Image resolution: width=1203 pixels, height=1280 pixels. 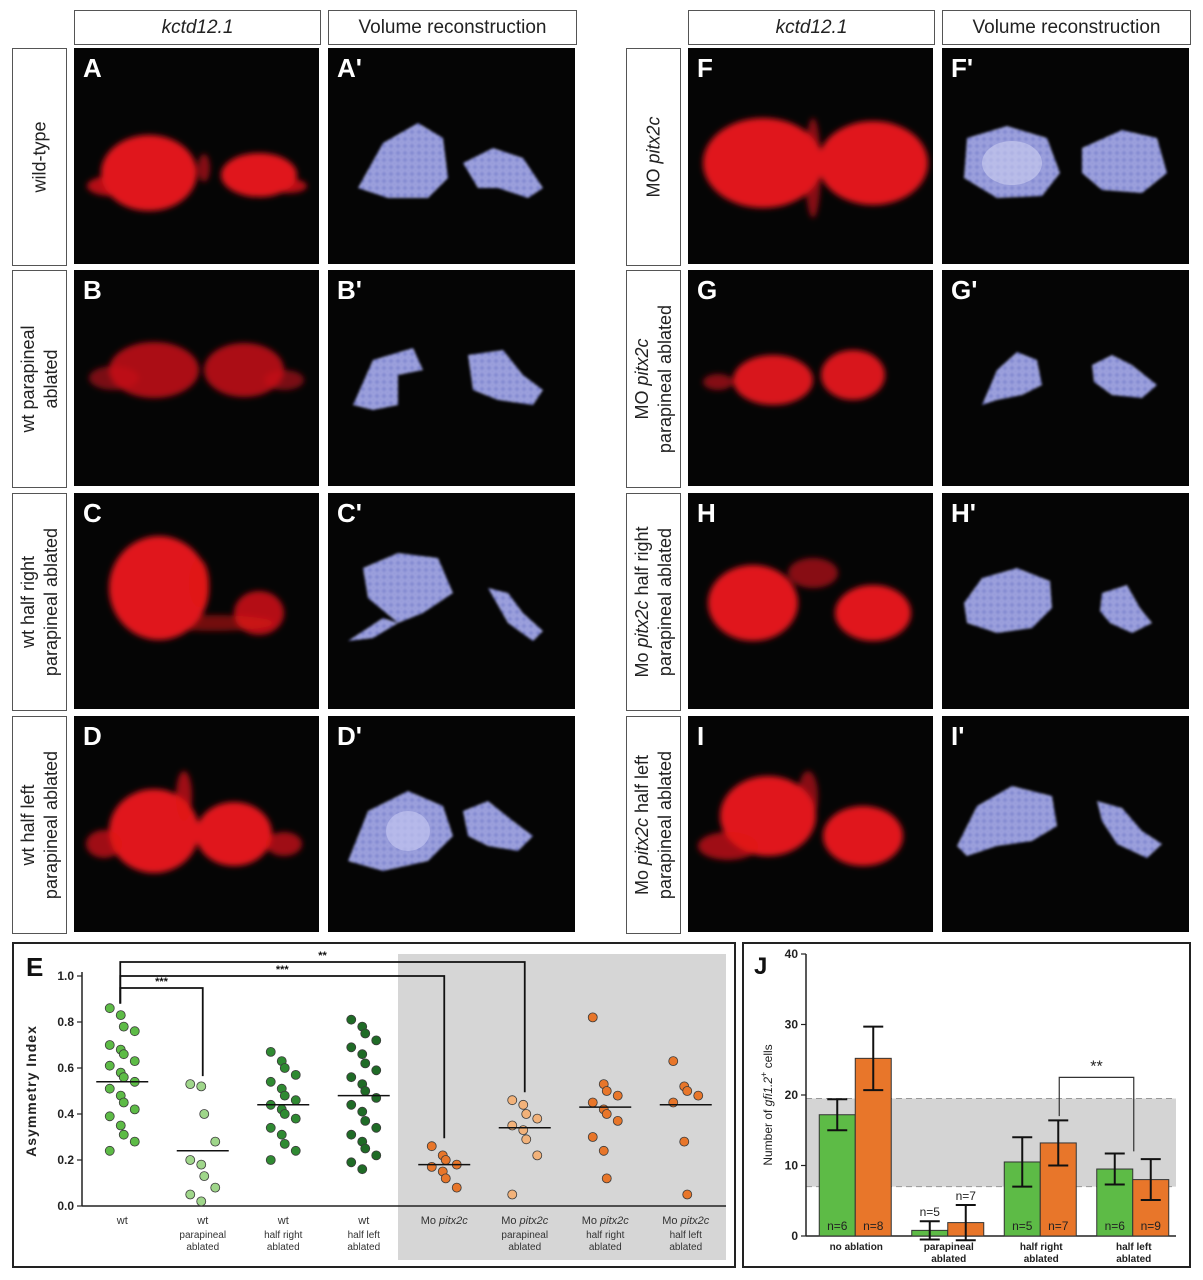 I want to click on panel-letter-C-prime: C', so click(x=349, y=513).